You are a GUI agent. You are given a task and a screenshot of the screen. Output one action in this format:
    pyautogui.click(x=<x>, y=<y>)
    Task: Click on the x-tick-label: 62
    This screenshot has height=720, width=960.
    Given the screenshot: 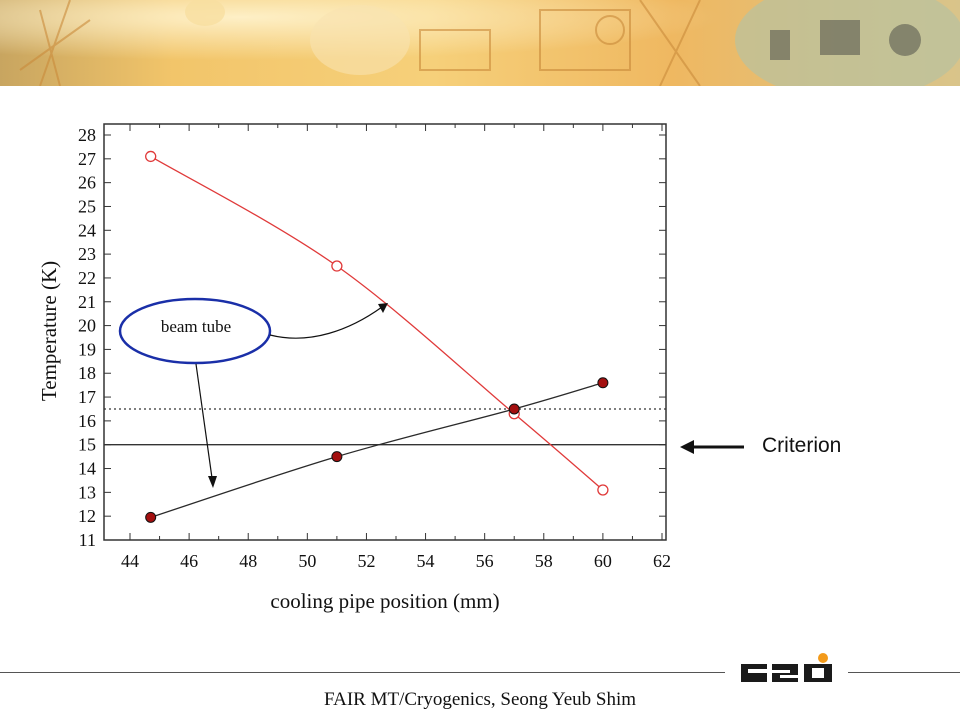 What is the action you would take?
    pyautogui.click(x=662, y=561)
    